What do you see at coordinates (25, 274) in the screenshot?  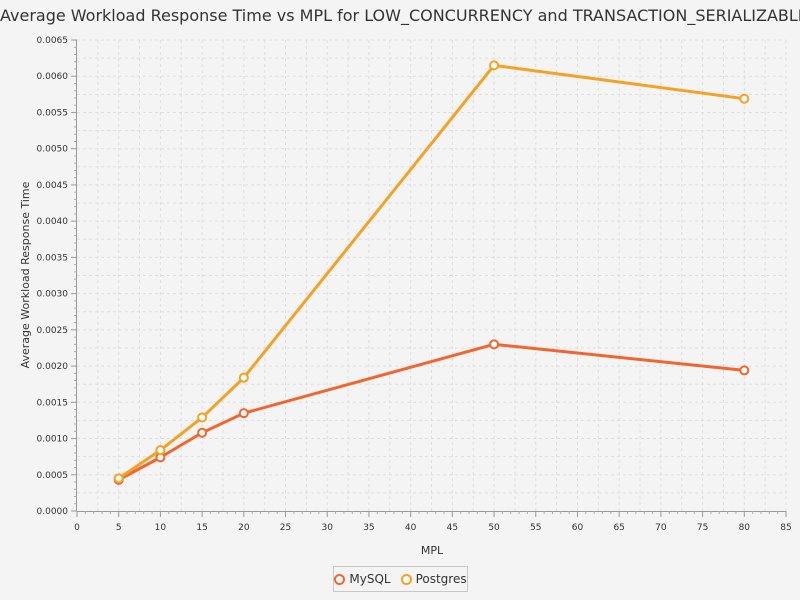 I see `y-axis-title: Average Workload Response Time` at bounding box center [25, 274].